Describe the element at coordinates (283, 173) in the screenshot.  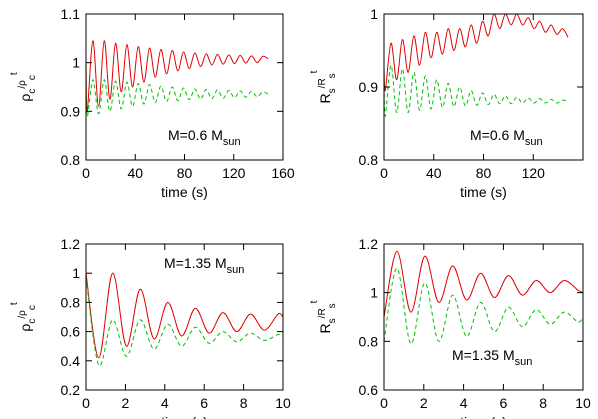
I see `x-tick-label: 160` at that location.